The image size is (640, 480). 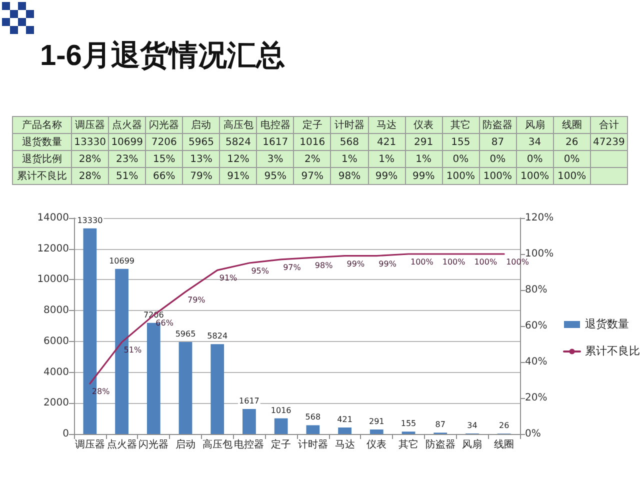 I want to click on y-tick-label: 4000, so click(x=56, y=372).